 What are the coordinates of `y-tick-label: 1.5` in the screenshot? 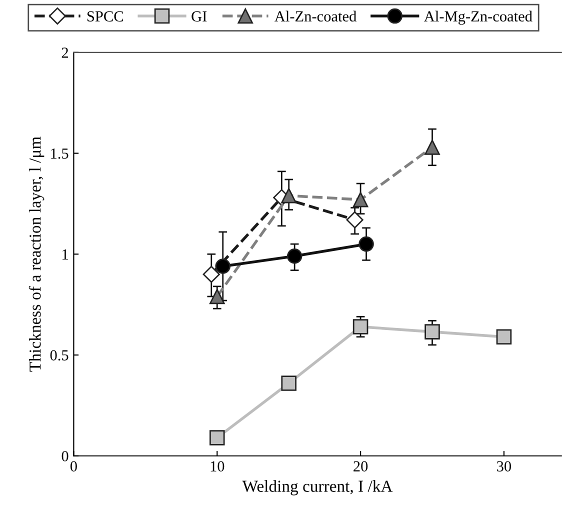 It's located at (59, 153).